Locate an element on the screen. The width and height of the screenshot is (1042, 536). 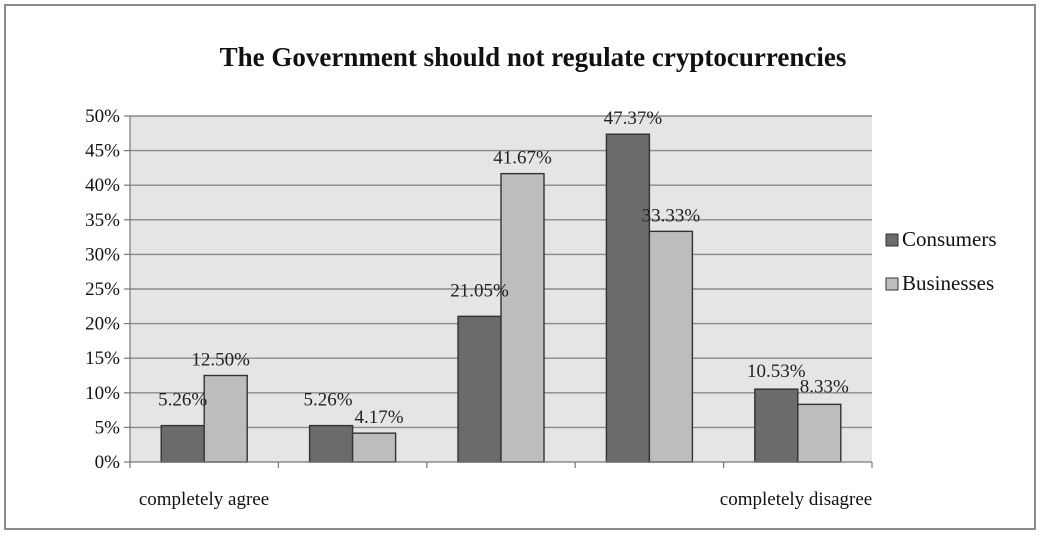
y-tick-label: 10% is located at coordinates (102, 393).